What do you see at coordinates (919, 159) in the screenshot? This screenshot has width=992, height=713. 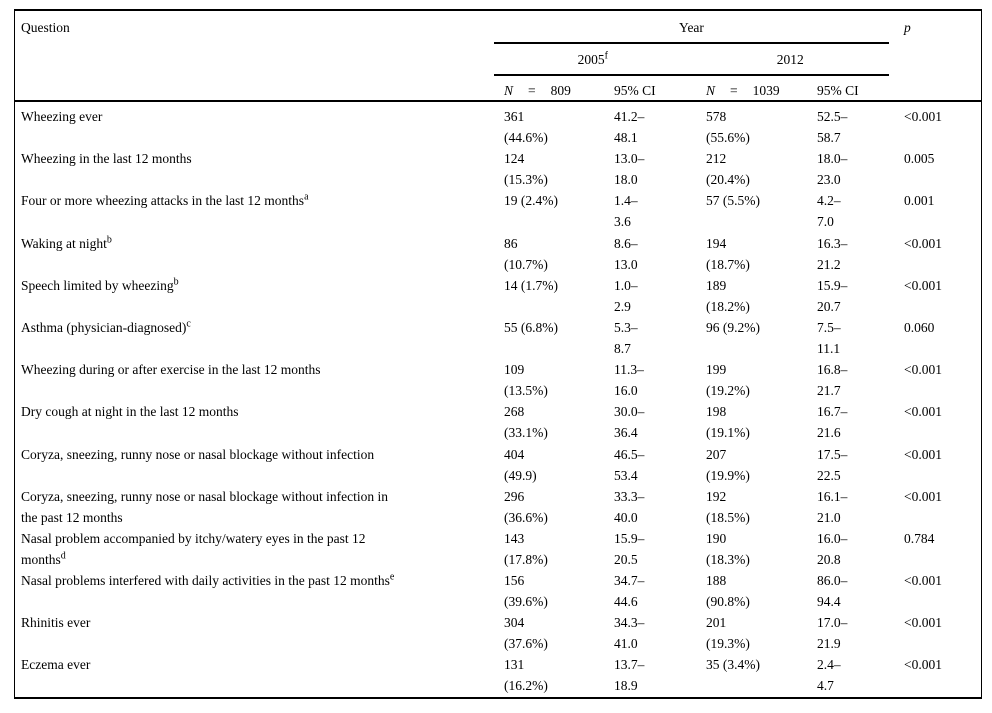 I see `p-value-cell: 0.005` at bounding box center [919, 159].